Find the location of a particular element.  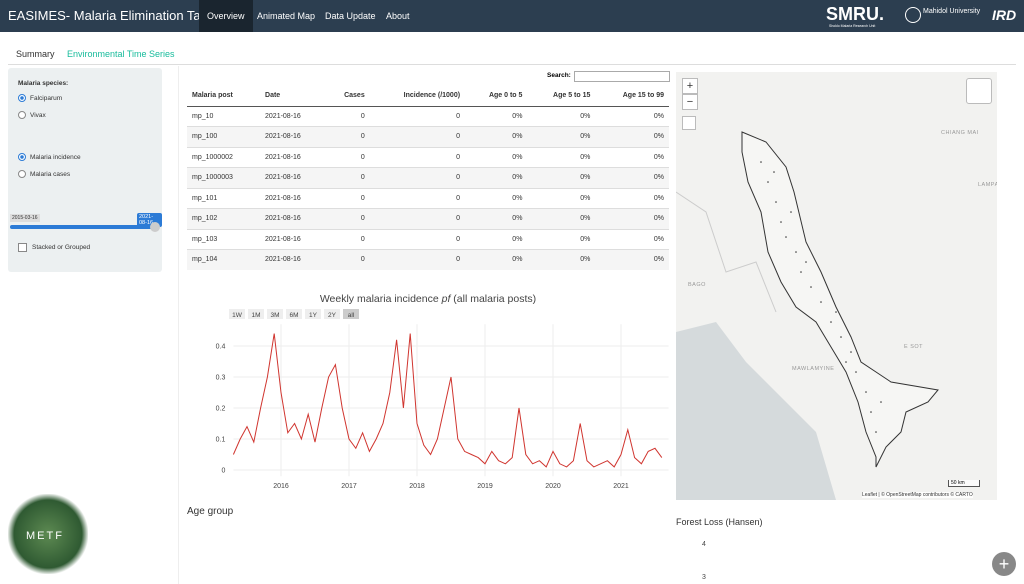

table-cell: mp_100 is located at coordinates (224, 136).